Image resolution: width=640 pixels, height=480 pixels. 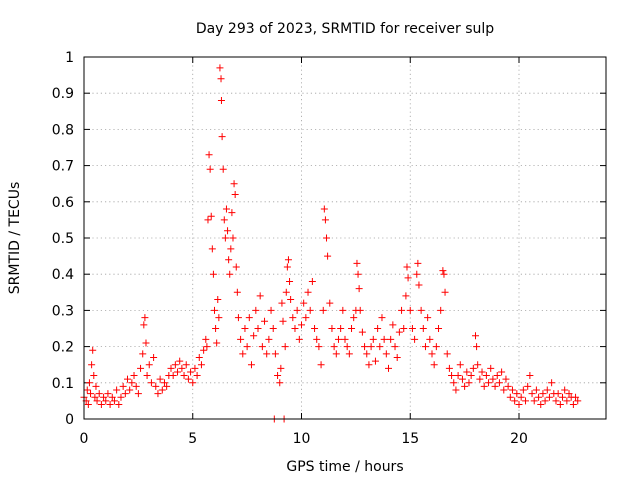 I want to click on y-tick-label: 0.7, so click(x=63, y=167).